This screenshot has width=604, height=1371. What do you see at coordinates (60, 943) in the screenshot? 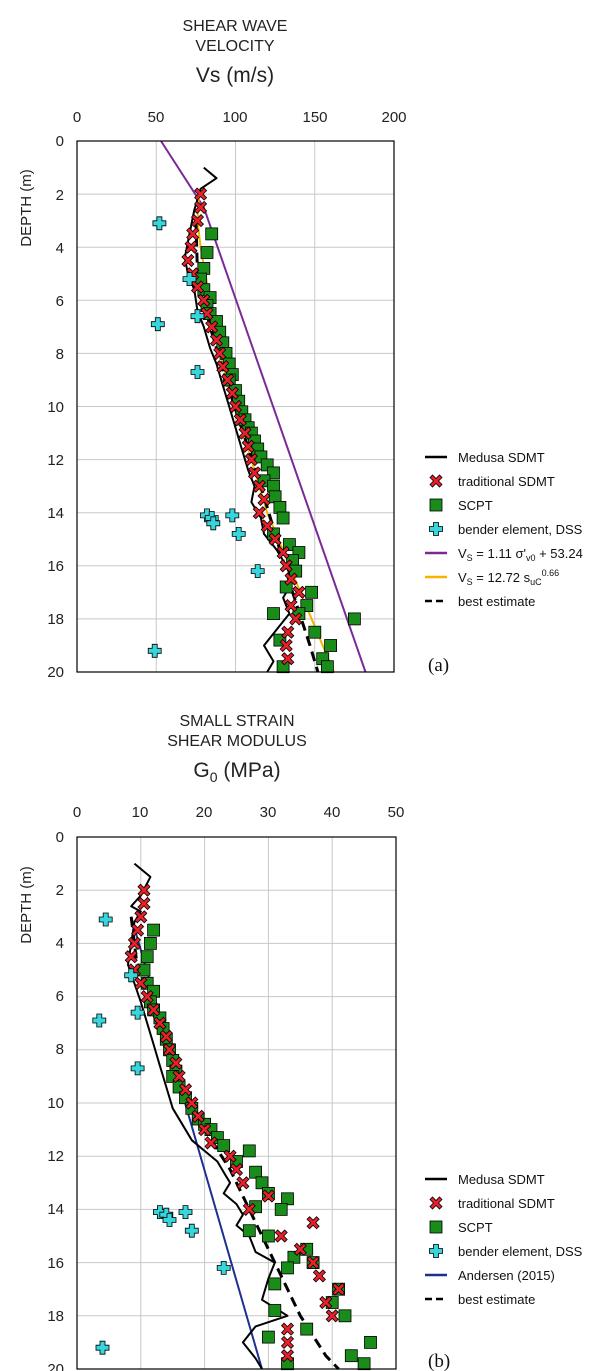
I see `panel-b-y-tick-4: 4` at bounding box center [60, 943].